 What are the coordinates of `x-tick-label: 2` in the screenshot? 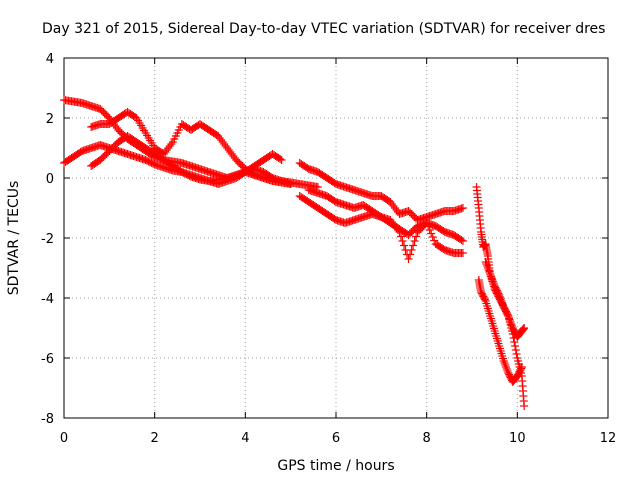 It's located at (155, 438).